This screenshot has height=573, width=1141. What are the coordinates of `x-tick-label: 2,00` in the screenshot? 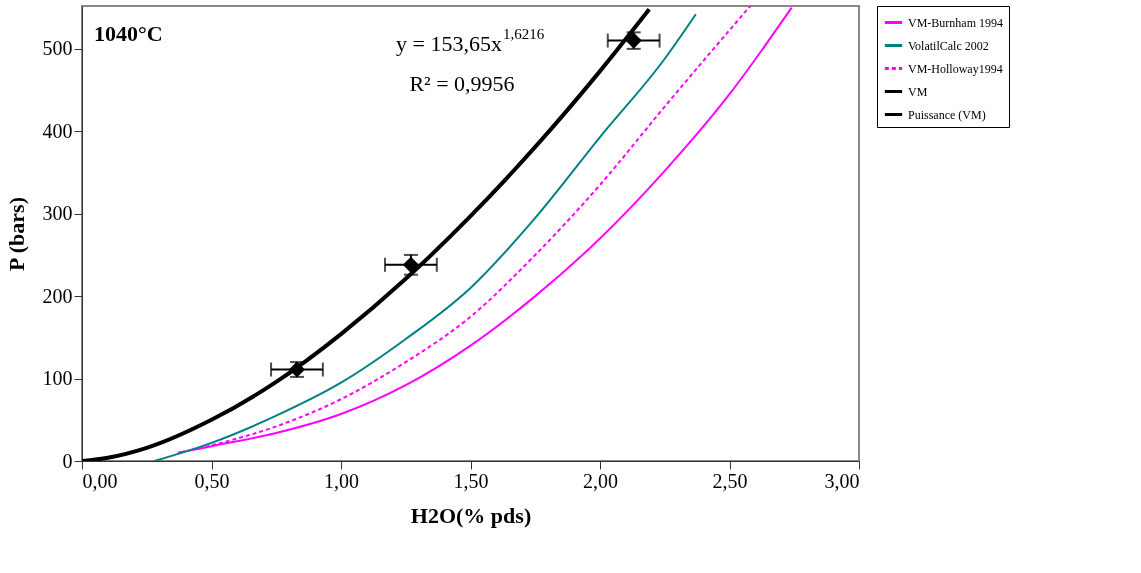 It's located at (600, 480).